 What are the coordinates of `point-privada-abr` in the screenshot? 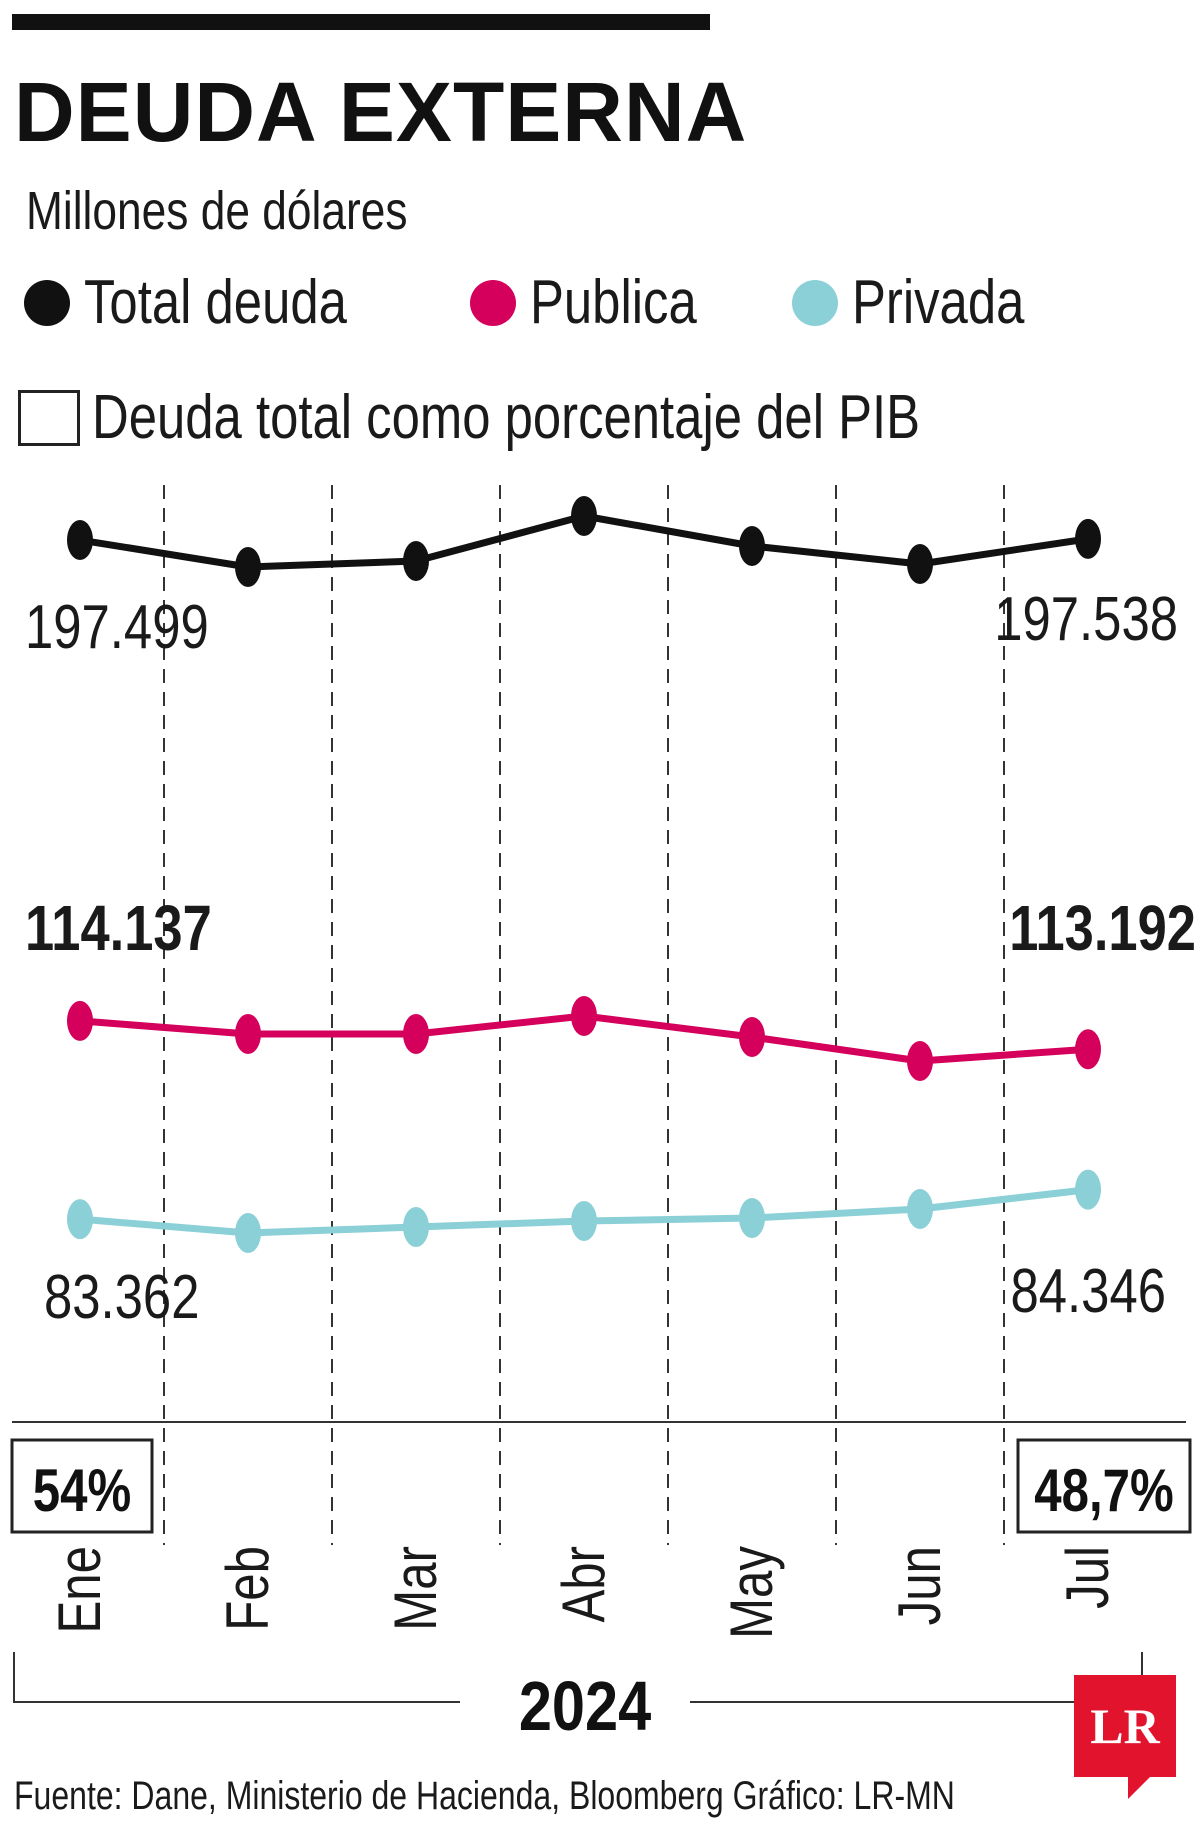 It's located at (584, 1221).